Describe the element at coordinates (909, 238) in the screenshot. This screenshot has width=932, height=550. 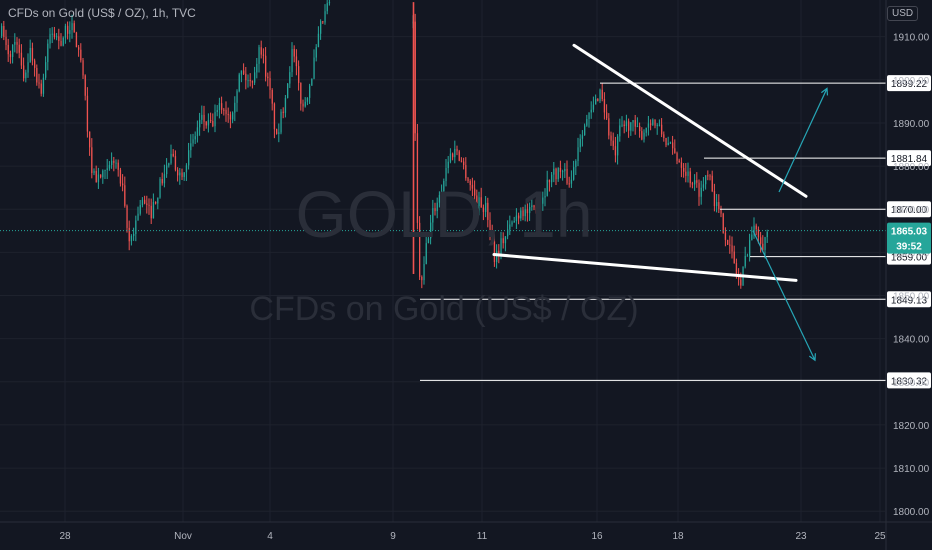
I see `current-price-tag` at that location.